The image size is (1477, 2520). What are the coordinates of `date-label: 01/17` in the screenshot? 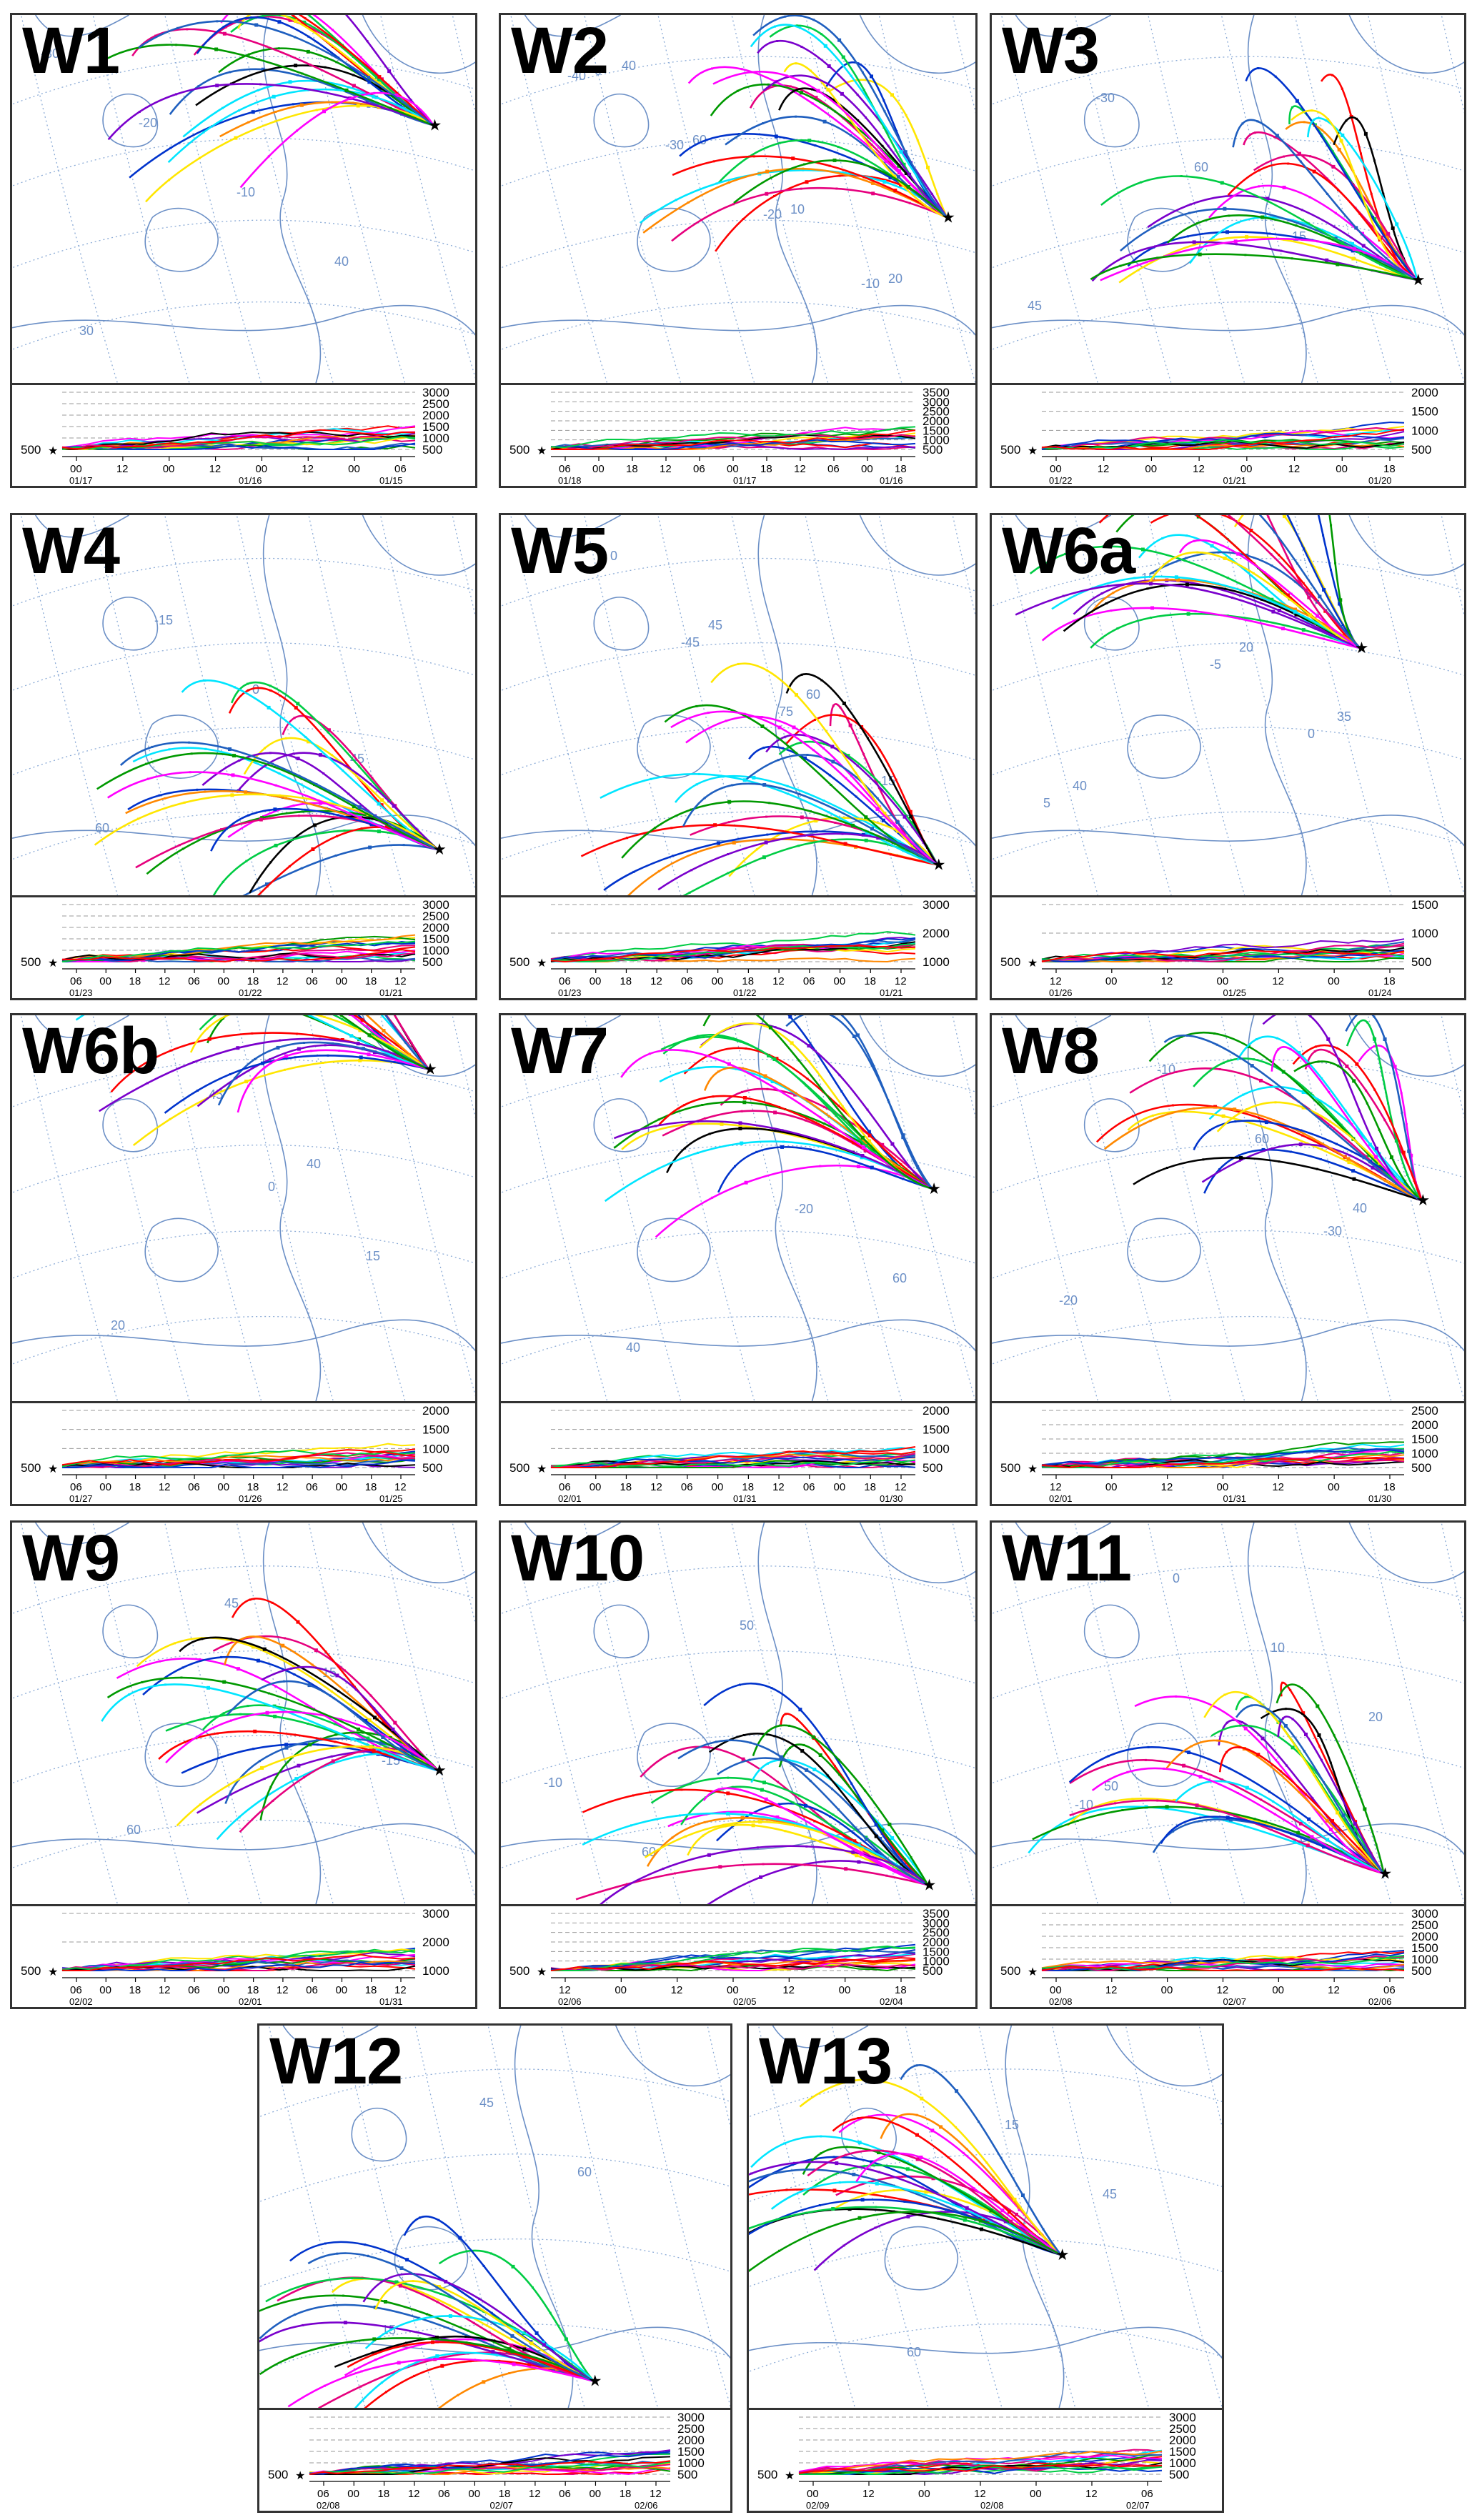 It's located at (745, 480).